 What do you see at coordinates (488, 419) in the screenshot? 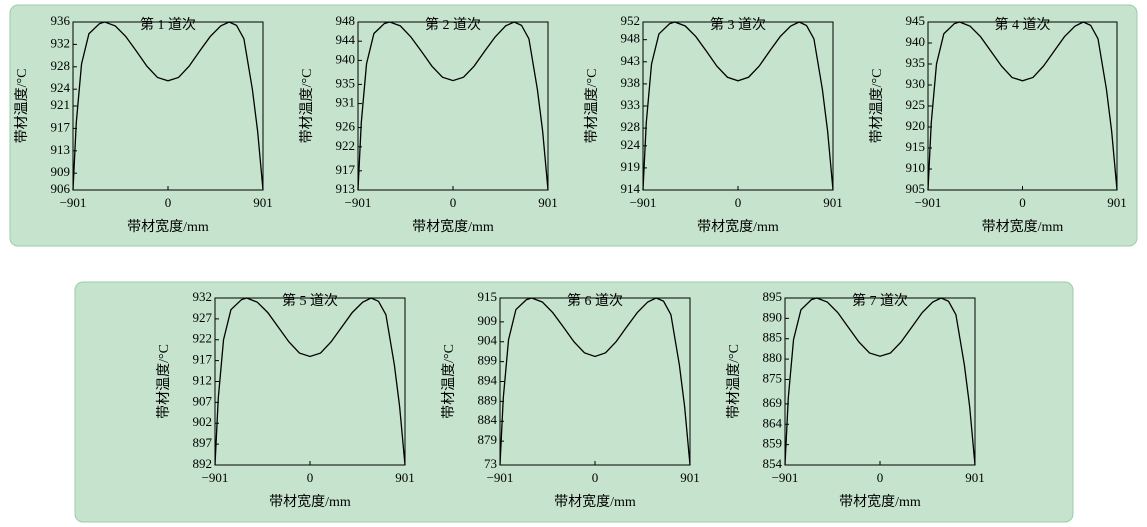
I see `y-tick-label: 884` at bounding box center [488, 419].